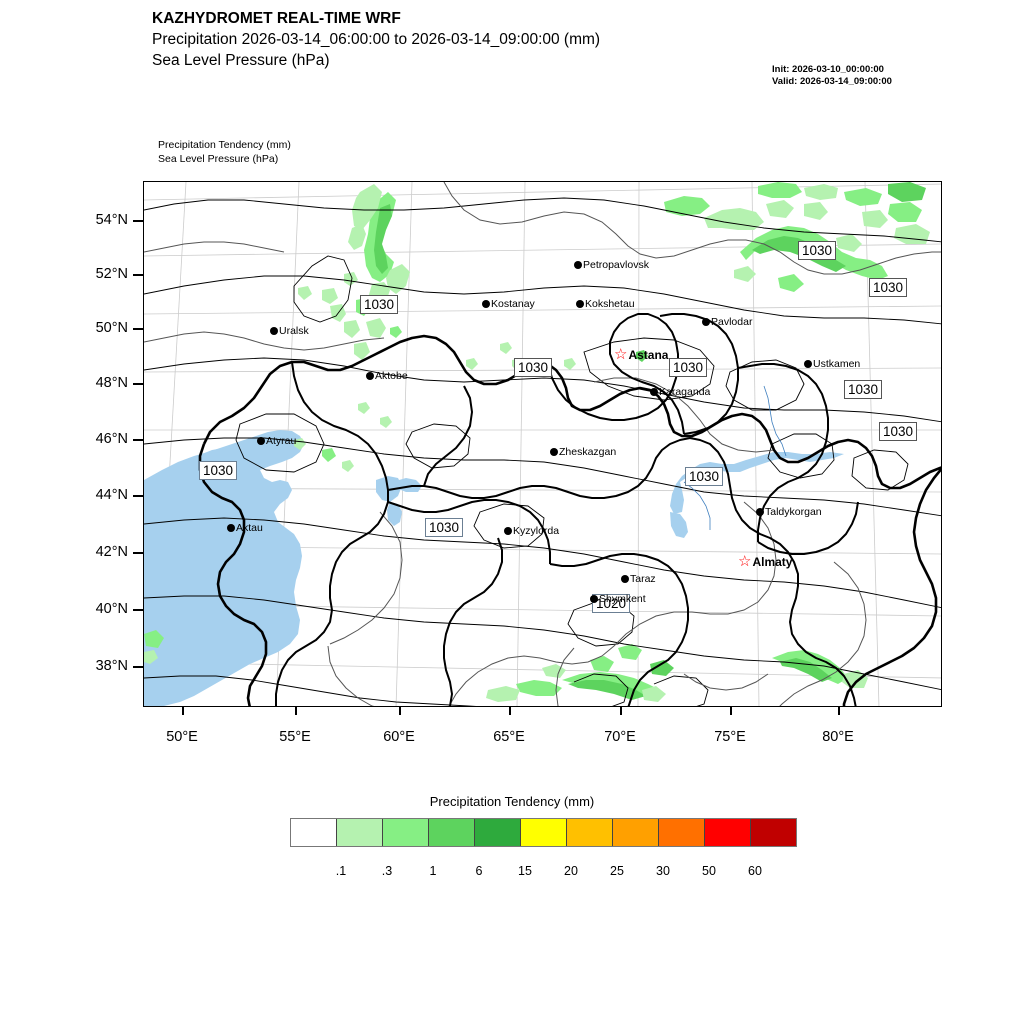 This screenshot has height=1024, width=1024. Describe the element at coordinates (281, 441) in the screenshot. I see `city-label: Atyrau` at that location.